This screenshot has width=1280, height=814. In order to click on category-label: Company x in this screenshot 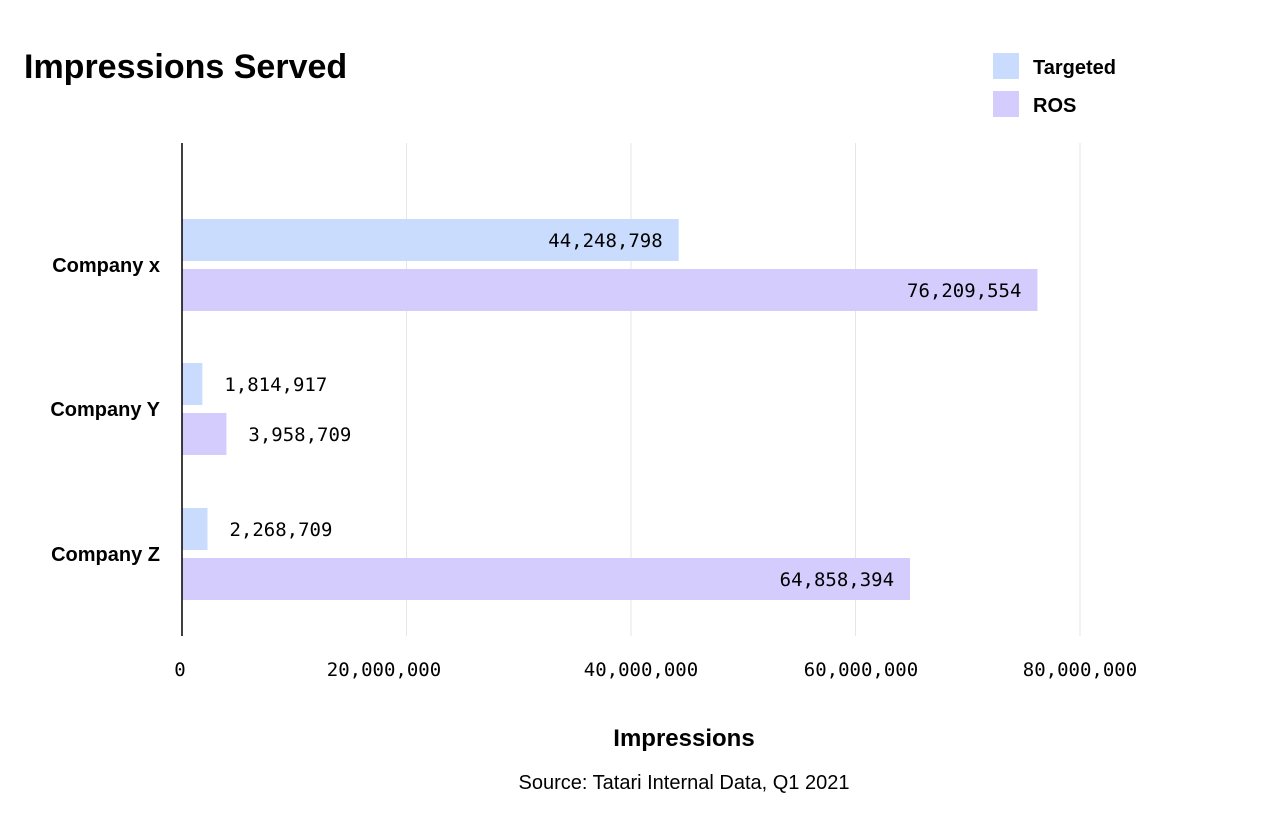, I will do `click(106, 266)`.